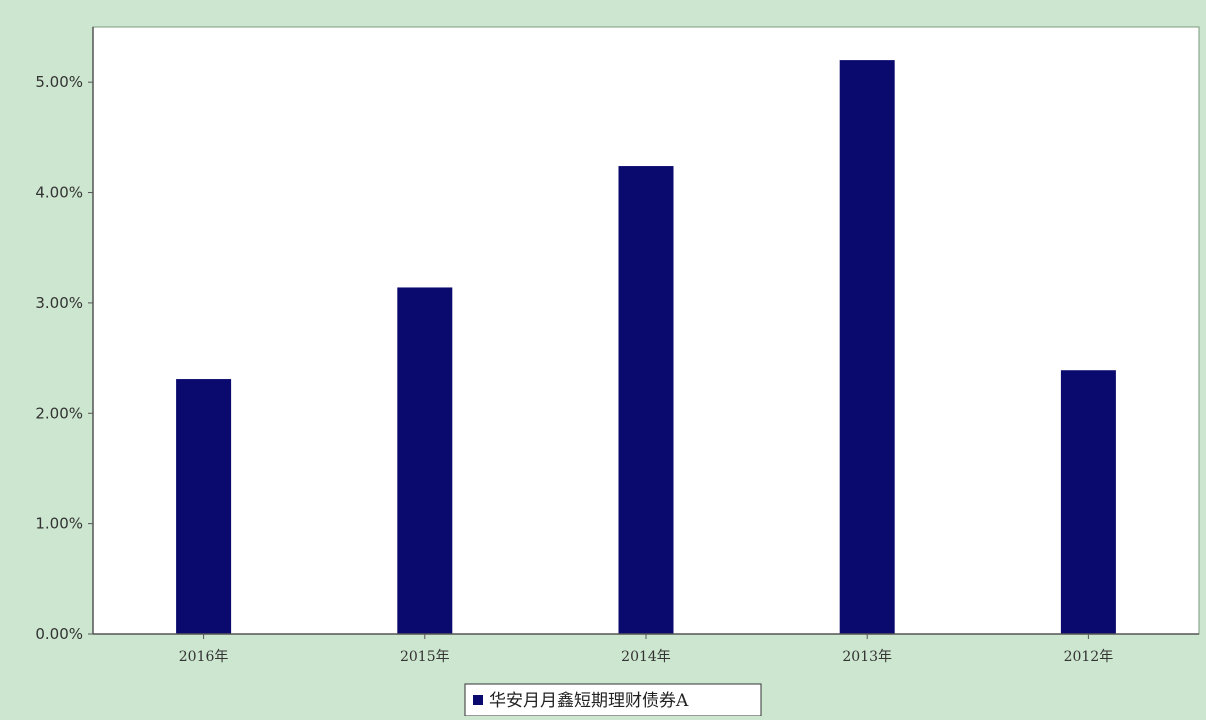  Describe the element at coordinates (204, 657) in the screenshot. I see `x-tick-label: 2016年` at that location.